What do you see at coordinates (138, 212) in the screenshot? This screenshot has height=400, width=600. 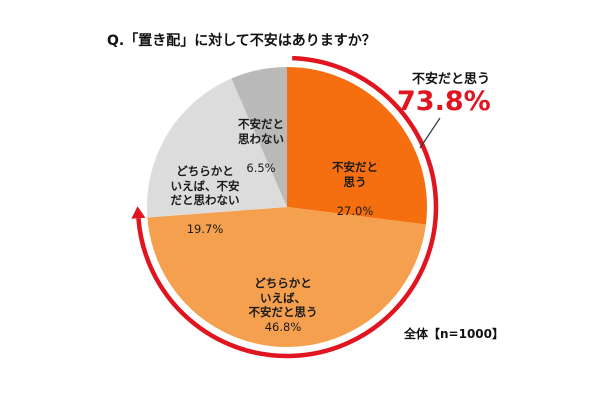 I see `highlight-arrowhead` at bounding box center [138, 212].